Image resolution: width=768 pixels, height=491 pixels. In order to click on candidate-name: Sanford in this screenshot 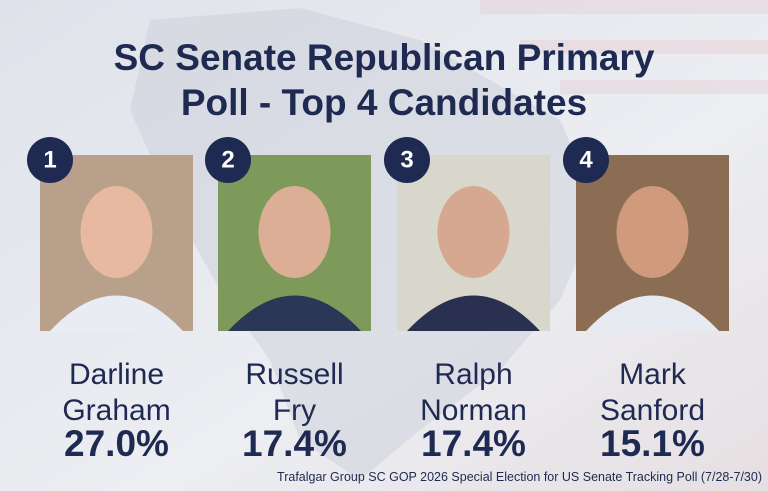, I will do `click(652, 410)`.